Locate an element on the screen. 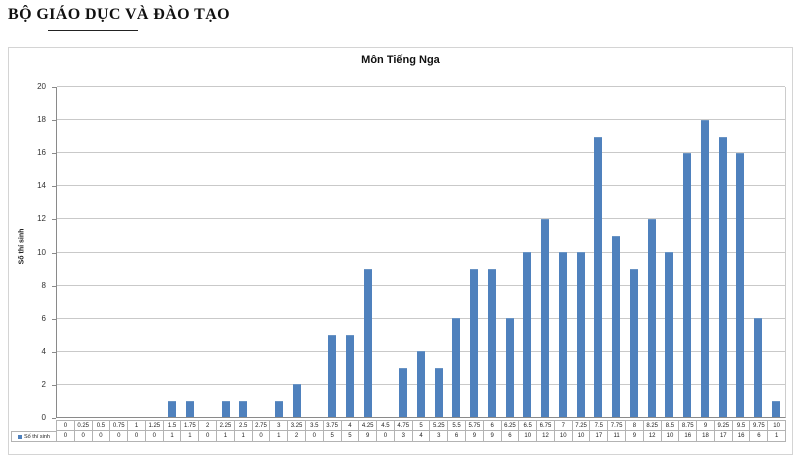 The image size is (800, 467). bar-score-6.25 is located at coordinates (509, 367).